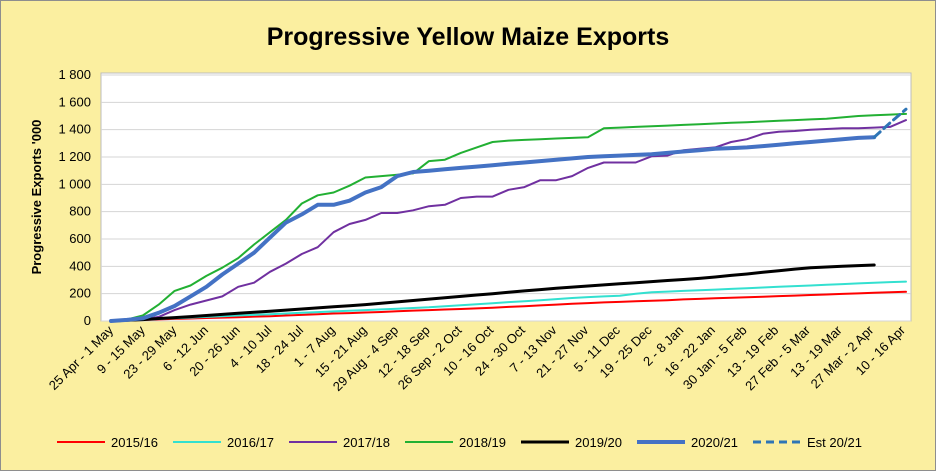 This screenshot has height=471, width=936. What do you see at coordinates (74, 156) in the screenshot?
I see `y-tick-label: 1 200` at bounding box center [74, 156].